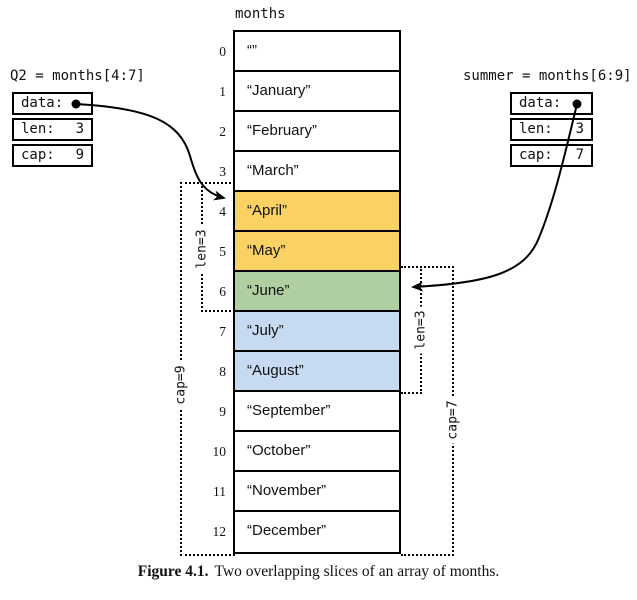  Describe the element at coordinates (181, 385) in the screenshot. I see `q2-cap-label: cap=9` at that location.